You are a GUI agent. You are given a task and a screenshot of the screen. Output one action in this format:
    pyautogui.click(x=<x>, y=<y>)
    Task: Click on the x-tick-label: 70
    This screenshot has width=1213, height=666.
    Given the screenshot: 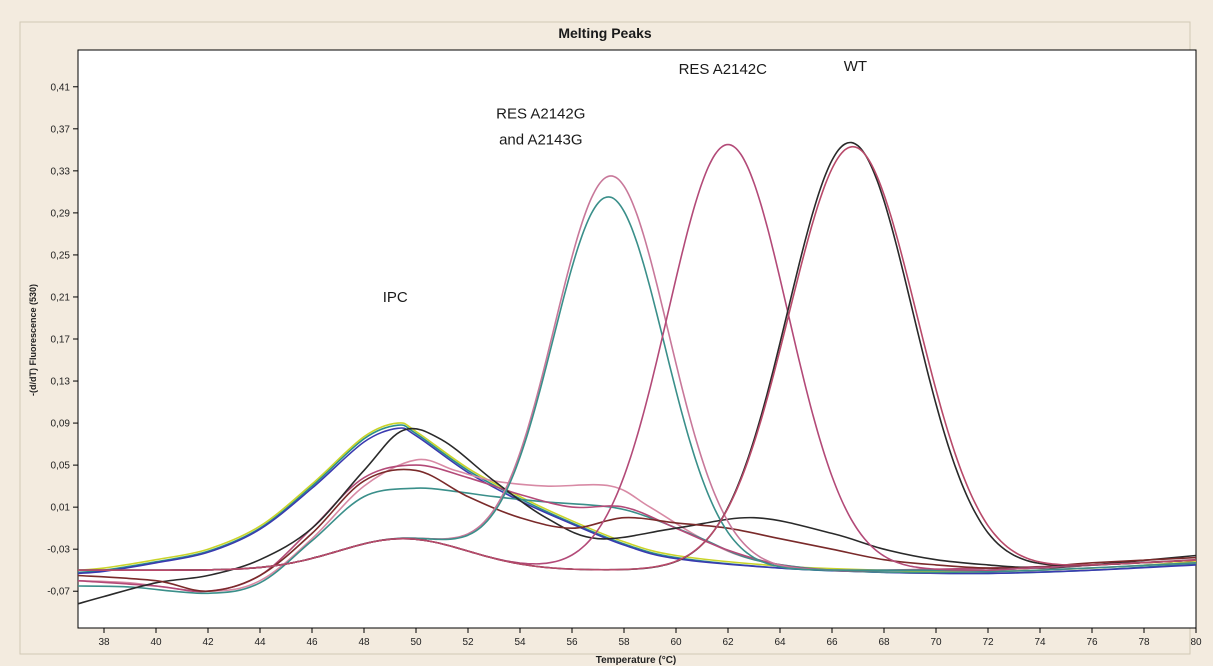 What is the action you would take?
    pyautogui.click(x=936, y=642)
    